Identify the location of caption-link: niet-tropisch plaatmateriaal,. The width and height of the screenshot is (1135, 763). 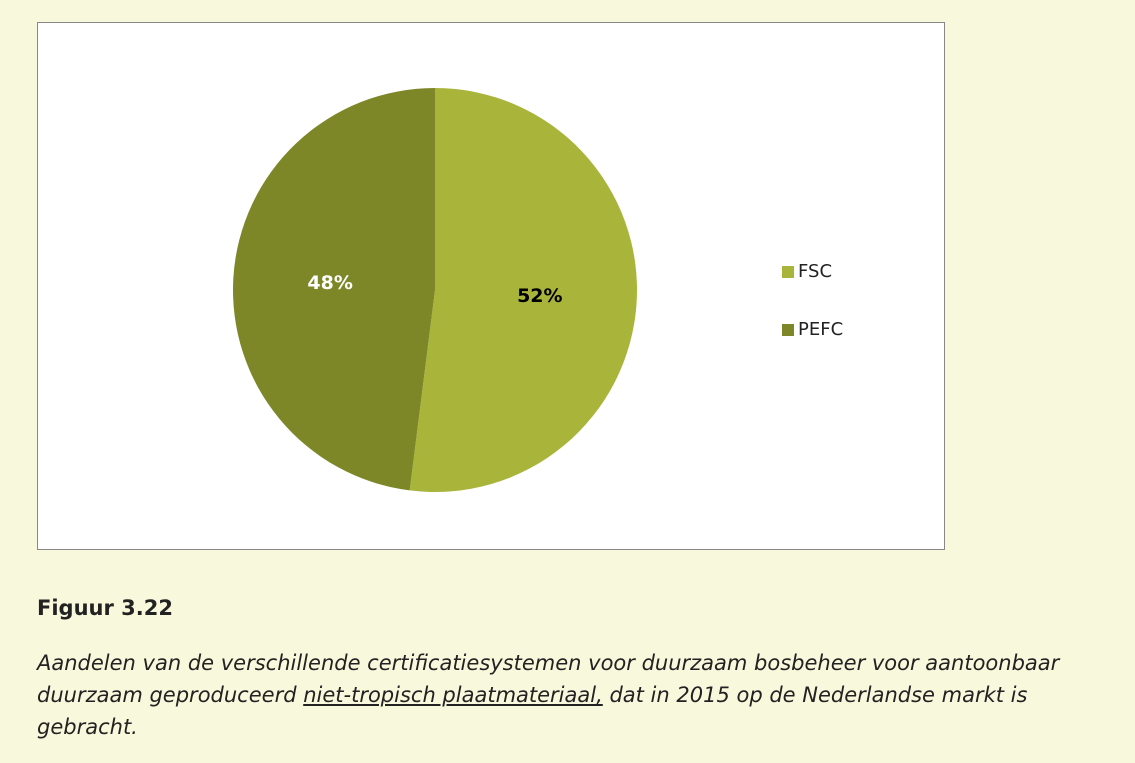
(453, 695).